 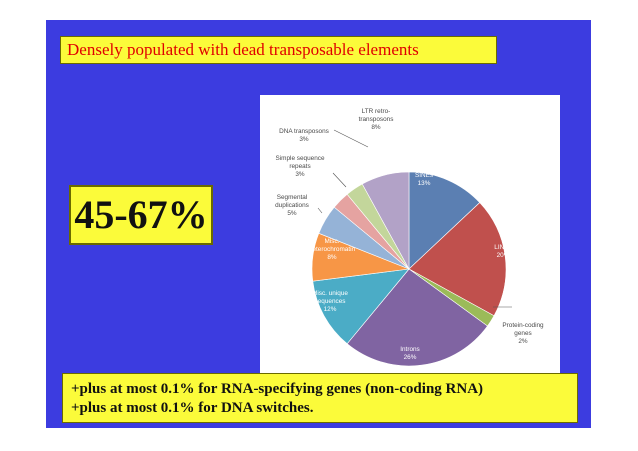 I want to click on pie-label-segmental-duplications: Segmental duplications 5%, so click(x=292, y=205).